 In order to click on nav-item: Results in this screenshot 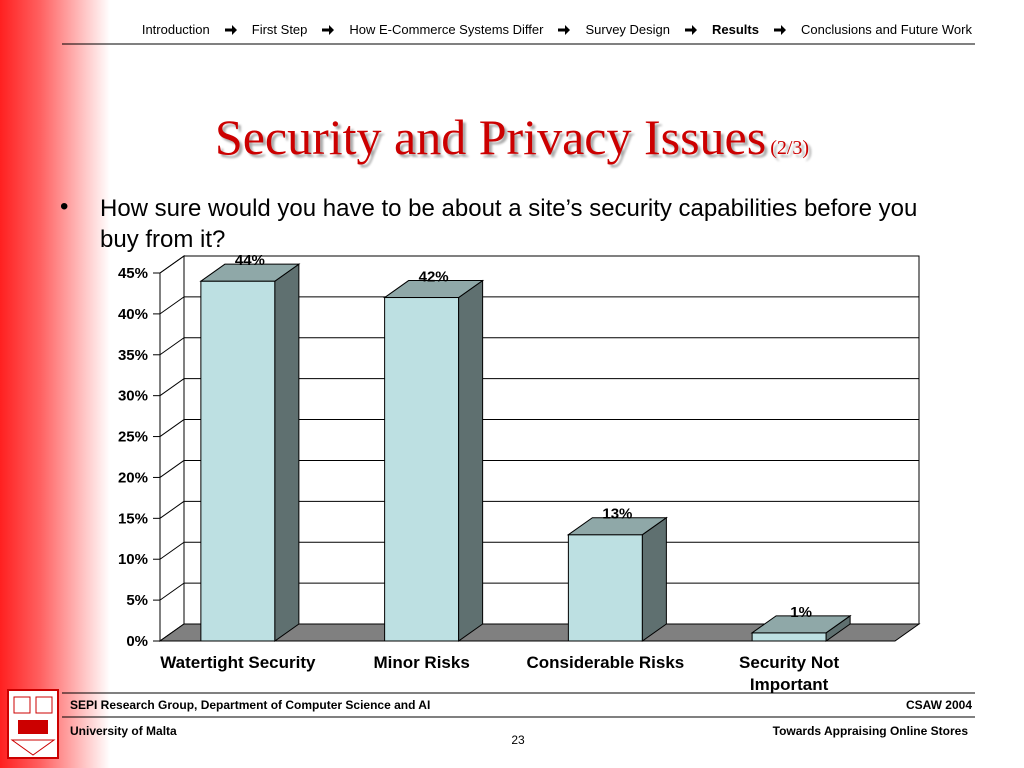, I will do `click(735, 29)`.